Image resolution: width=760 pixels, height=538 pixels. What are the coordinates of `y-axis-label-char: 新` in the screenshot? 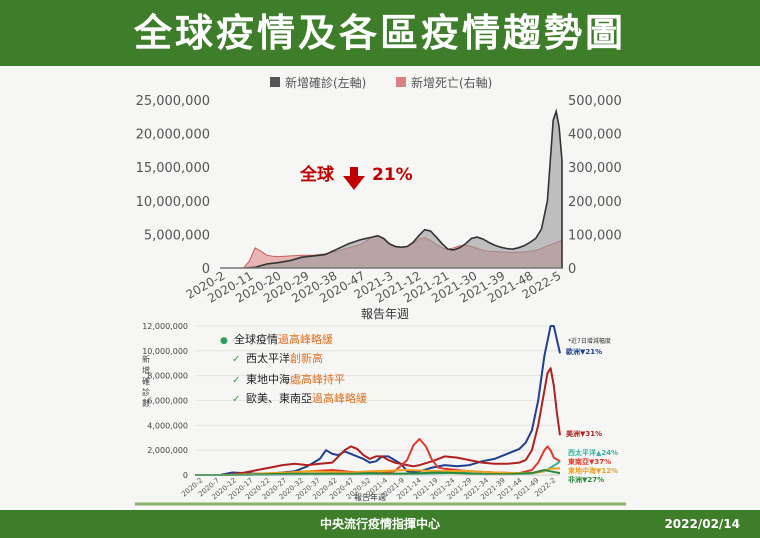 It's located at (146, 359).